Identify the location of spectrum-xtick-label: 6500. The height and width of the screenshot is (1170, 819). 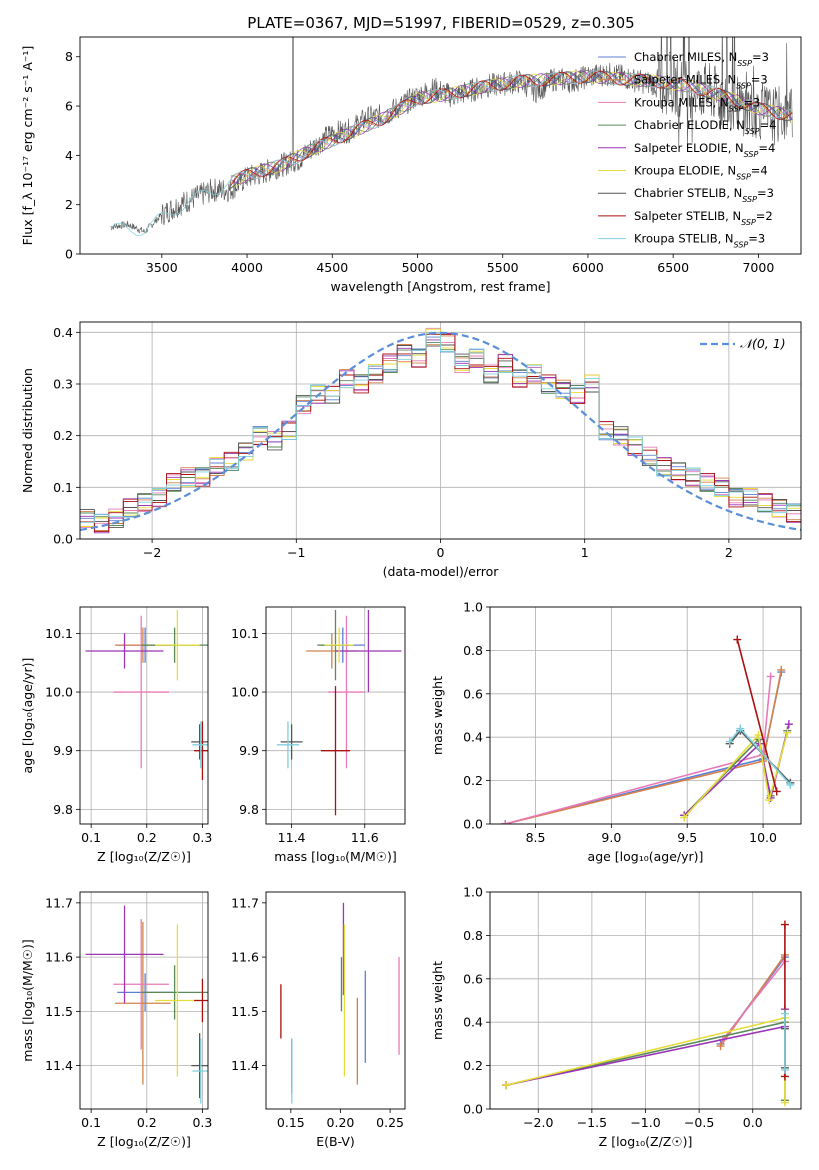
(673, 267).